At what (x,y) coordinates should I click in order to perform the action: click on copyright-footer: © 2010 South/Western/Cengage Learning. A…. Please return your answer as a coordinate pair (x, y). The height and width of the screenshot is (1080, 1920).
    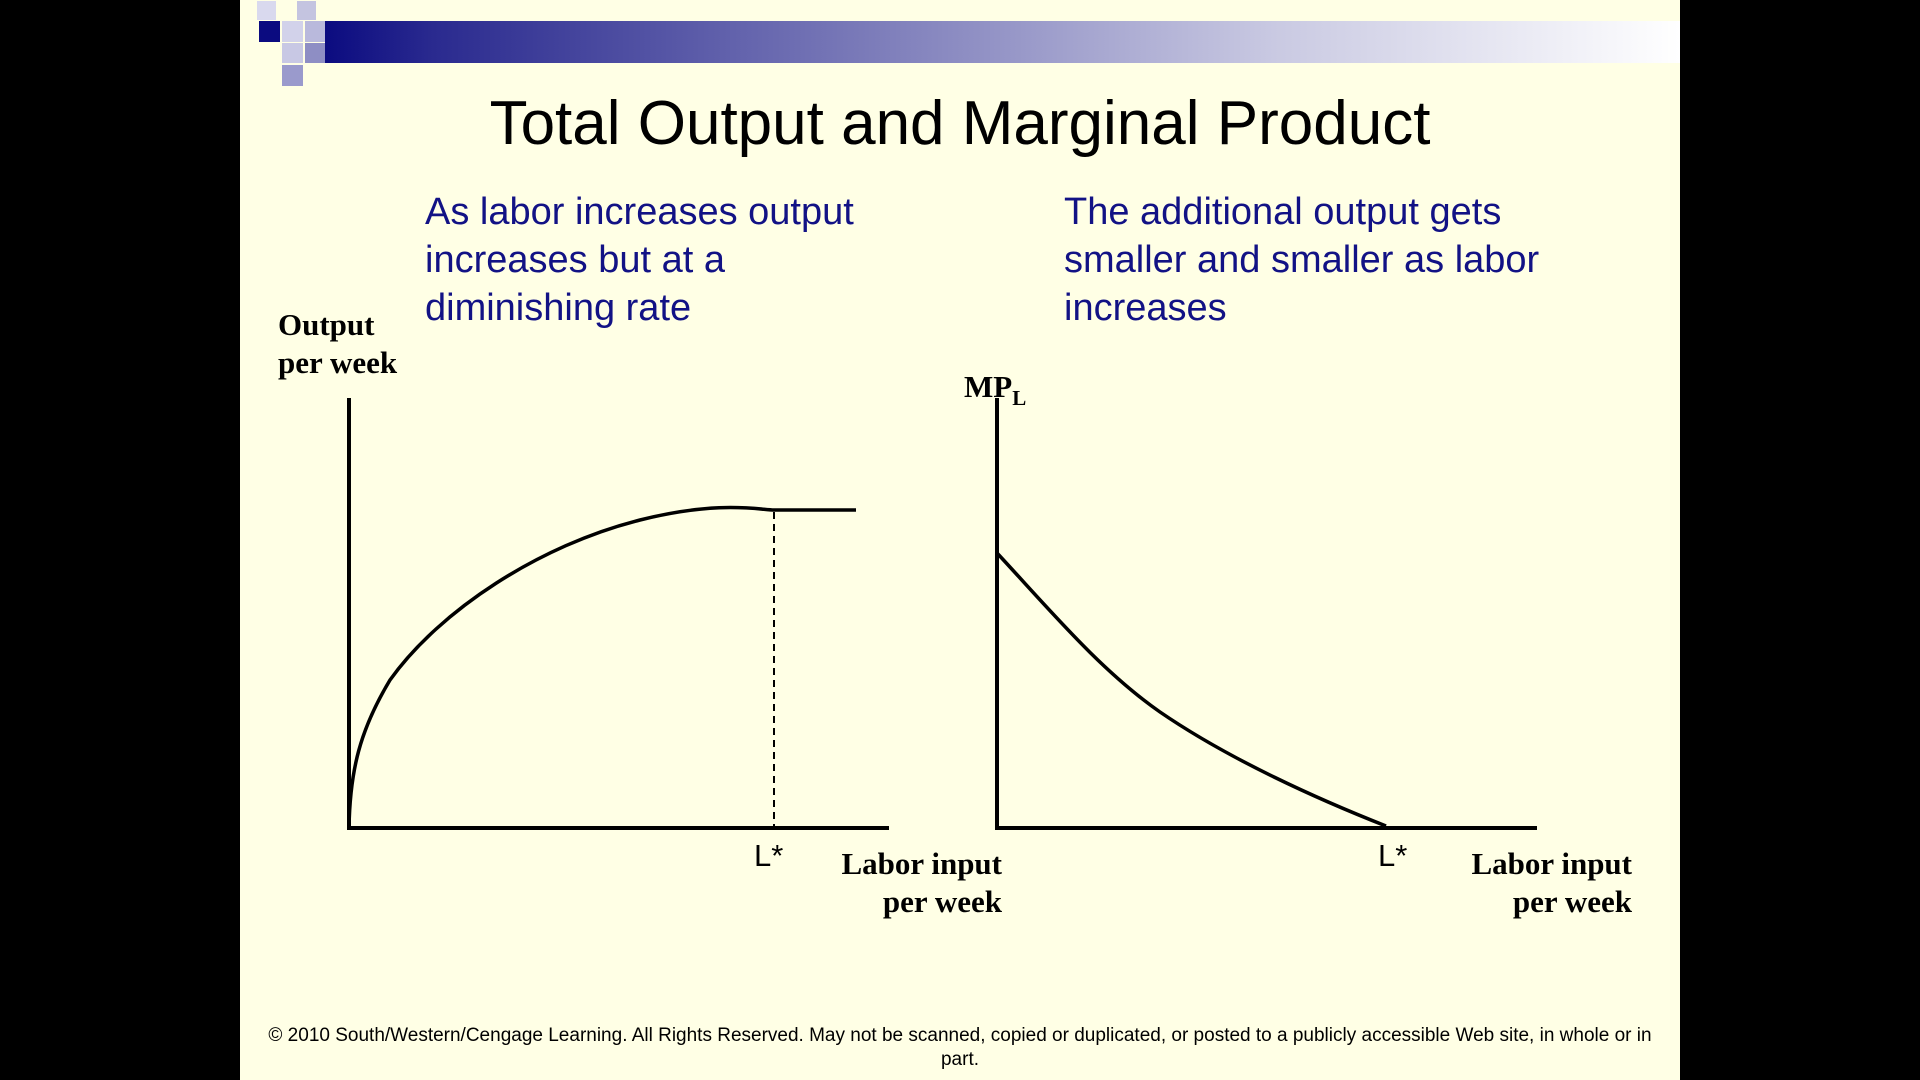
    Looking at the image, I should click on (960, 1047).